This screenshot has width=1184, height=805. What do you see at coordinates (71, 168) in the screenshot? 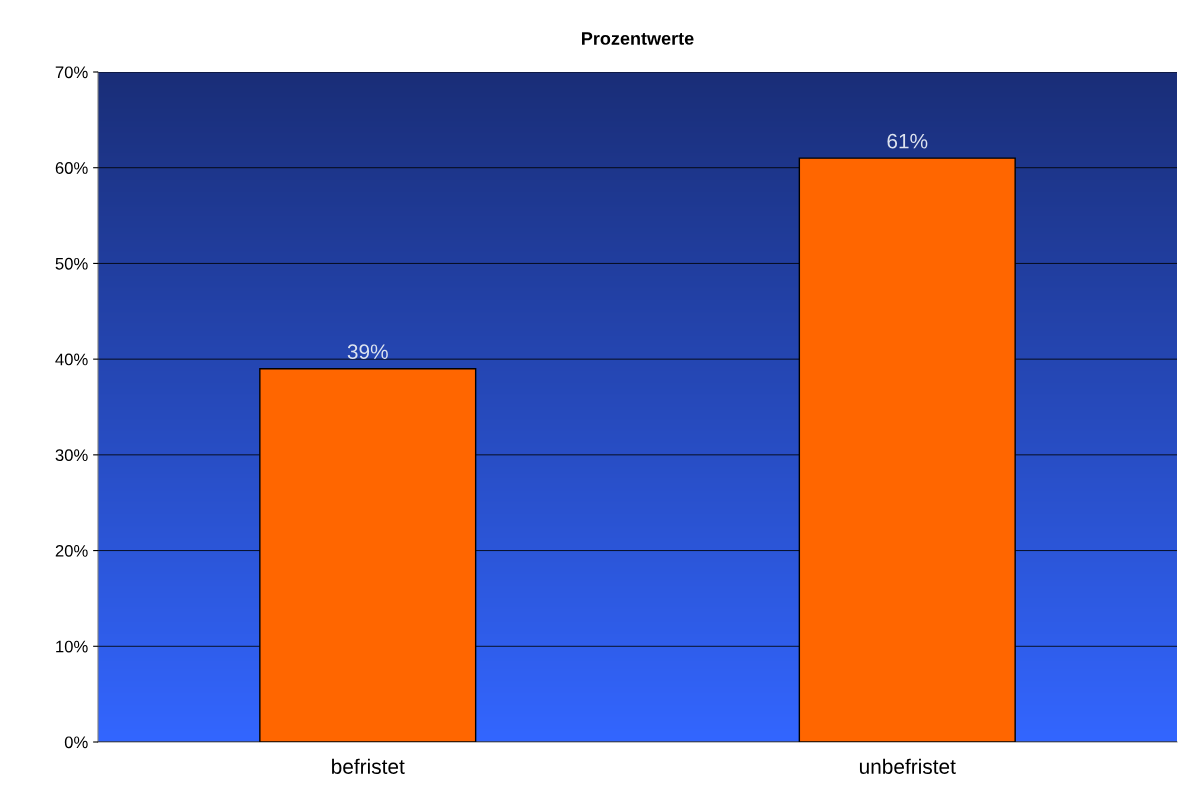
I see `y-tick-label: 60%` at bounding box center [71, 168].